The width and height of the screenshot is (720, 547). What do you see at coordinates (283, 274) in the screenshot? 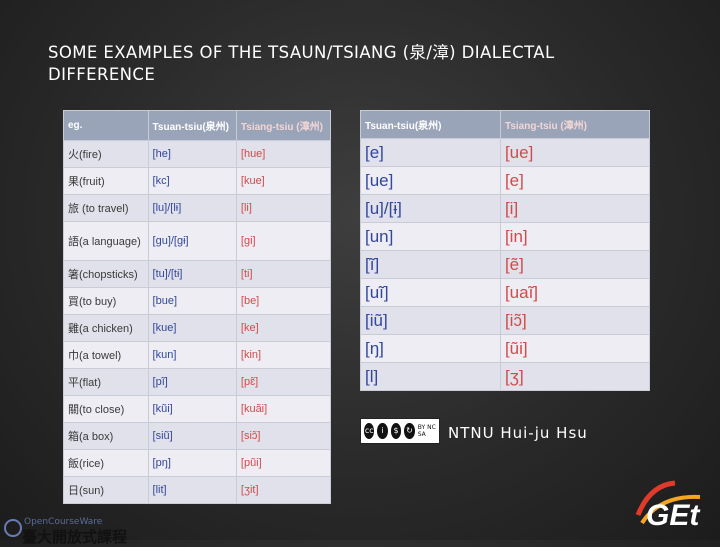
I see `tsiang-cell: [ti]` at bounding box center [283, 274].